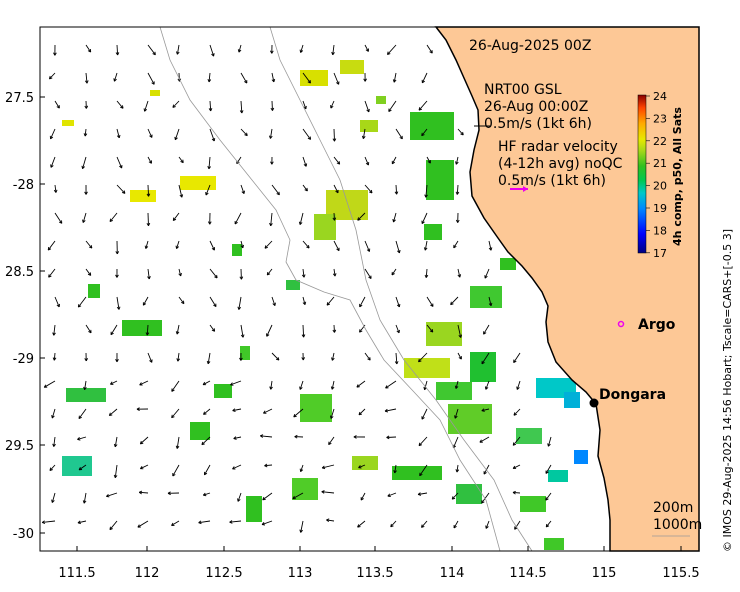 Image resolution: width=740 pixels, height=592 pixels. I want to click on y-axis-ticks: 27.5 -28 28.5 -29 29.5 -30, so click(25, 316).